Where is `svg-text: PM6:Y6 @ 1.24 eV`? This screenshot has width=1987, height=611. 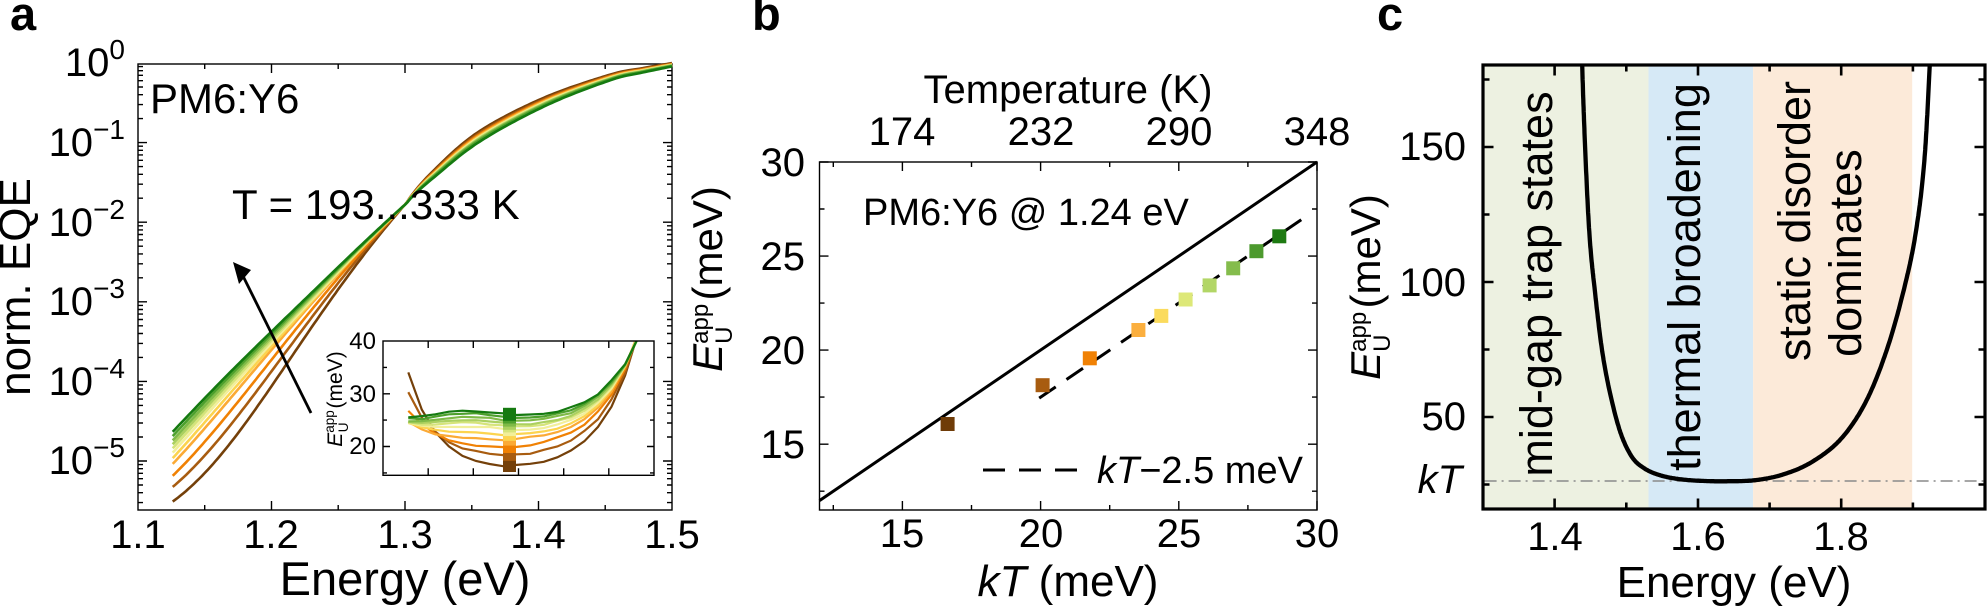
svg-text: PM6:Y6 @ 1.24 eV is located at coordinates (1026, 213).